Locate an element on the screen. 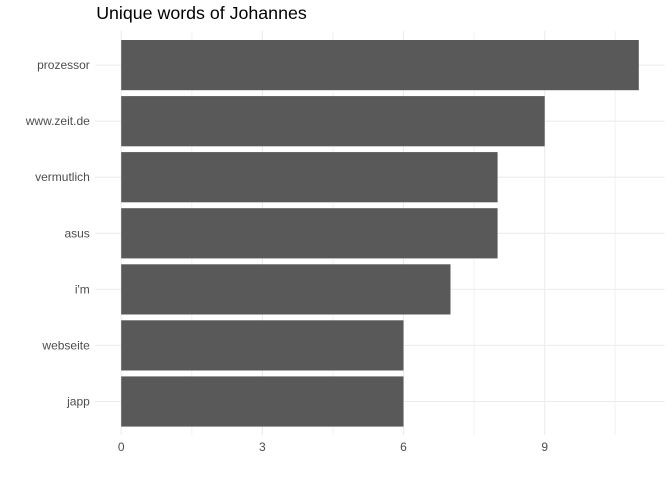 Image resolution: width=672 pixels, height=480 pixels. svg-text: 9 is located at coordinates (544, 447).